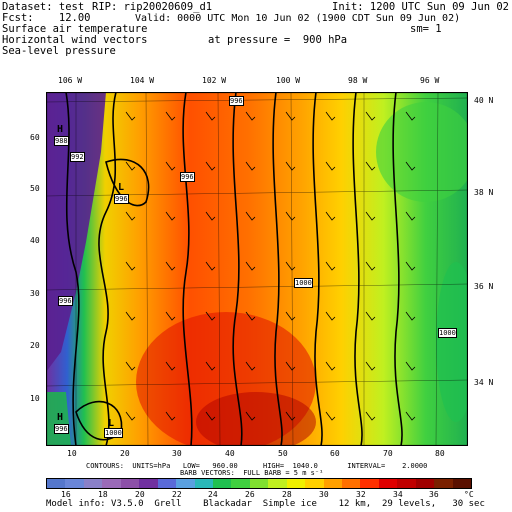 The image size is (512, 512). I want to click on lon-label: 102 W, so click(214, 80).